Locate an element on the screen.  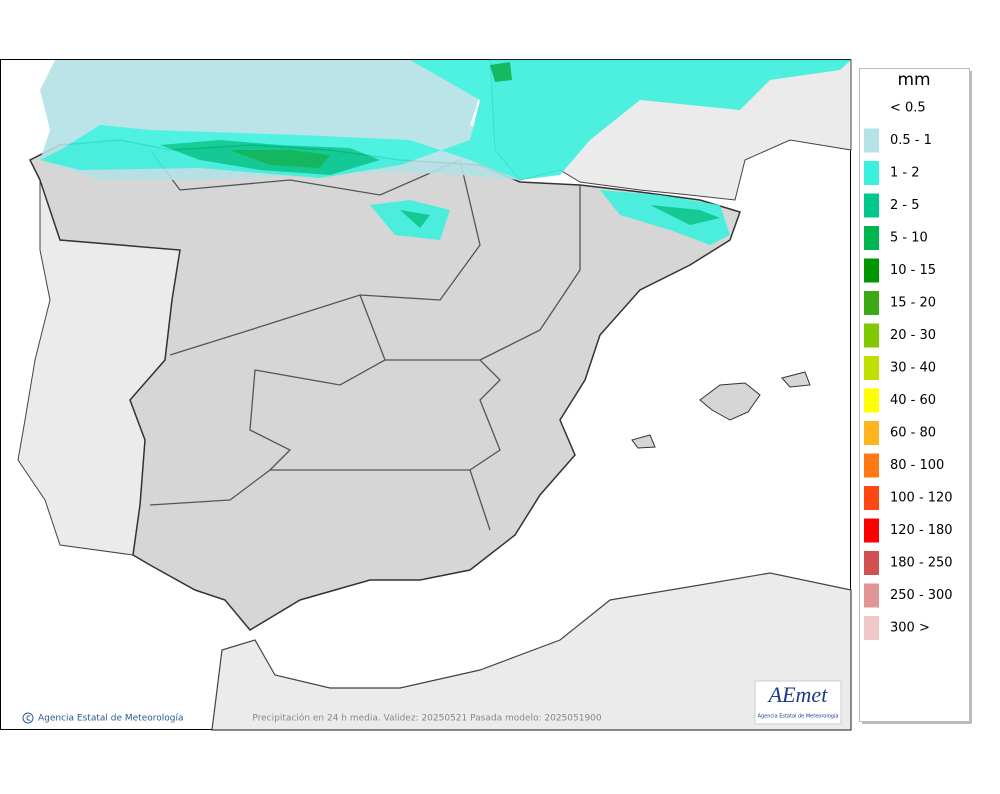
credit: Agencia Estatal de Meteorología is located at coordinates (111, 719).